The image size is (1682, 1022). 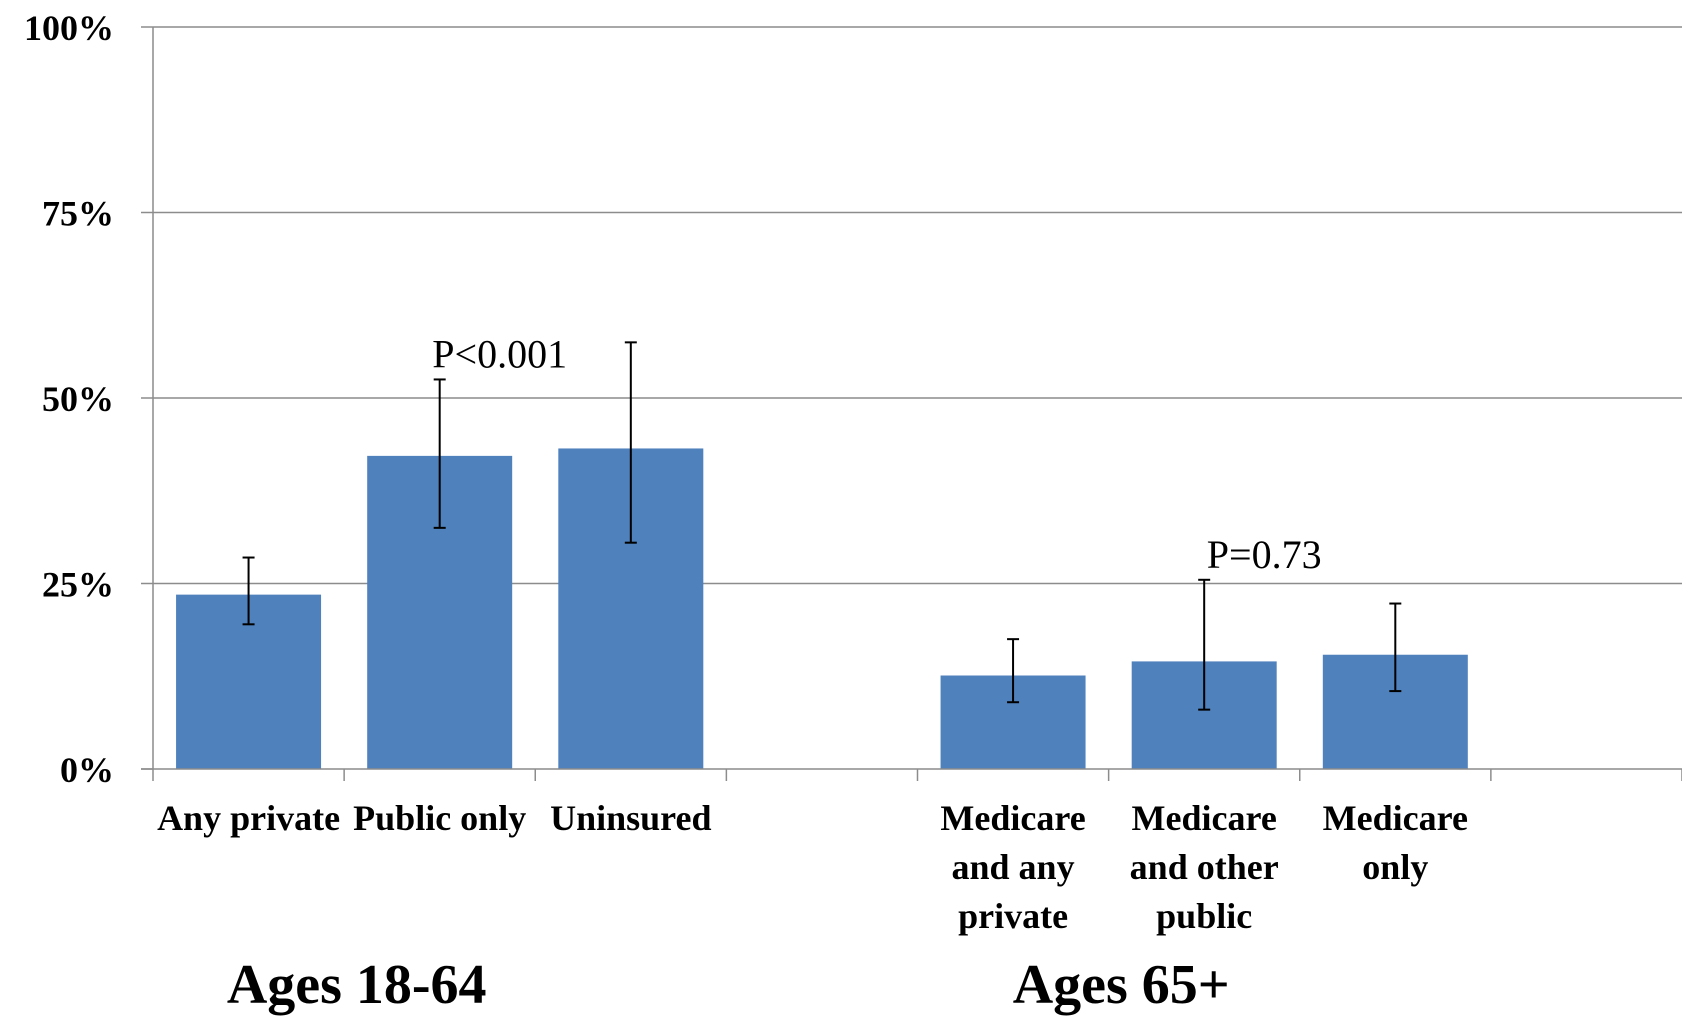 I want to click on category-label: and any, so click(x=1013, y=867).